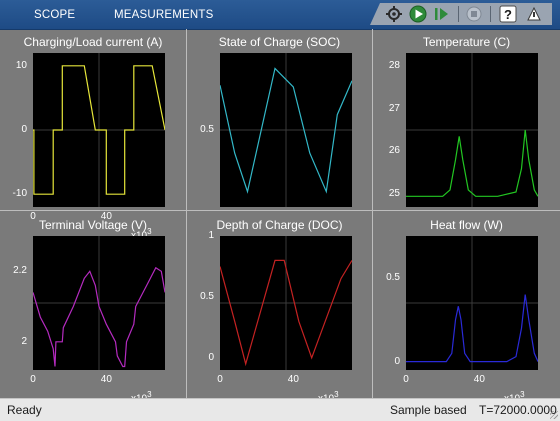 This screenshot has height=421, width=560. Describe the element at coordinates (394, 151) in the screenshot. I see `y-tick-label: 26` at that location.